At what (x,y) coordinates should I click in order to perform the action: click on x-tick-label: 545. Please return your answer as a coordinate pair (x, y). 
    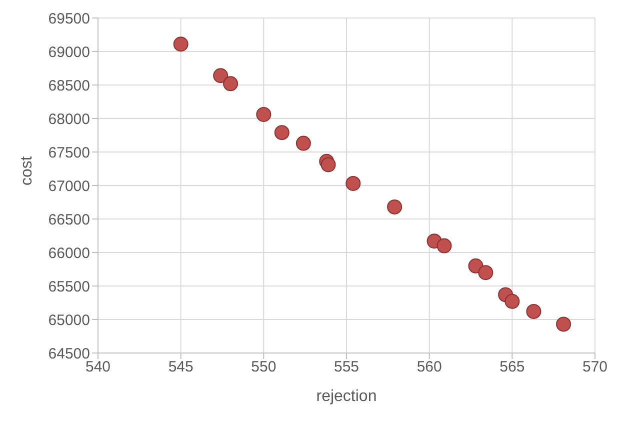
    Looking at the image, I should click on (181, 367).